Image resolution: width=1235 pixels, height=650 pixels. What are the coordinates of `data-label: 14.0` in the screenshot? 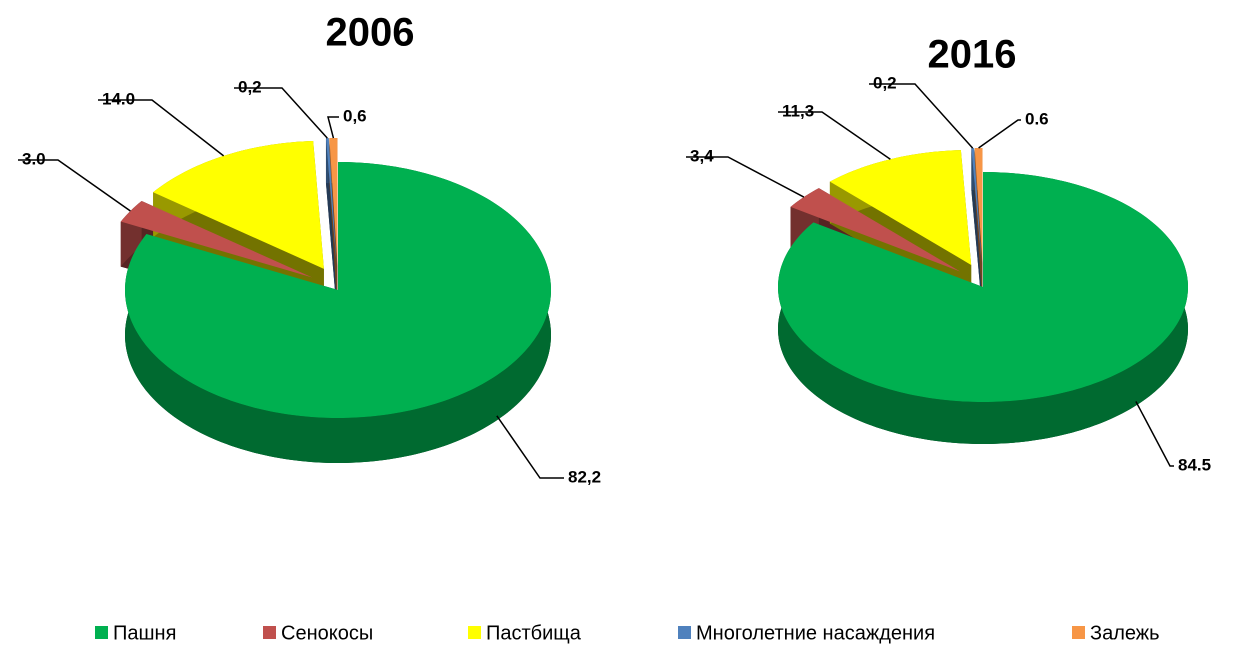 It's located at (118, 98).